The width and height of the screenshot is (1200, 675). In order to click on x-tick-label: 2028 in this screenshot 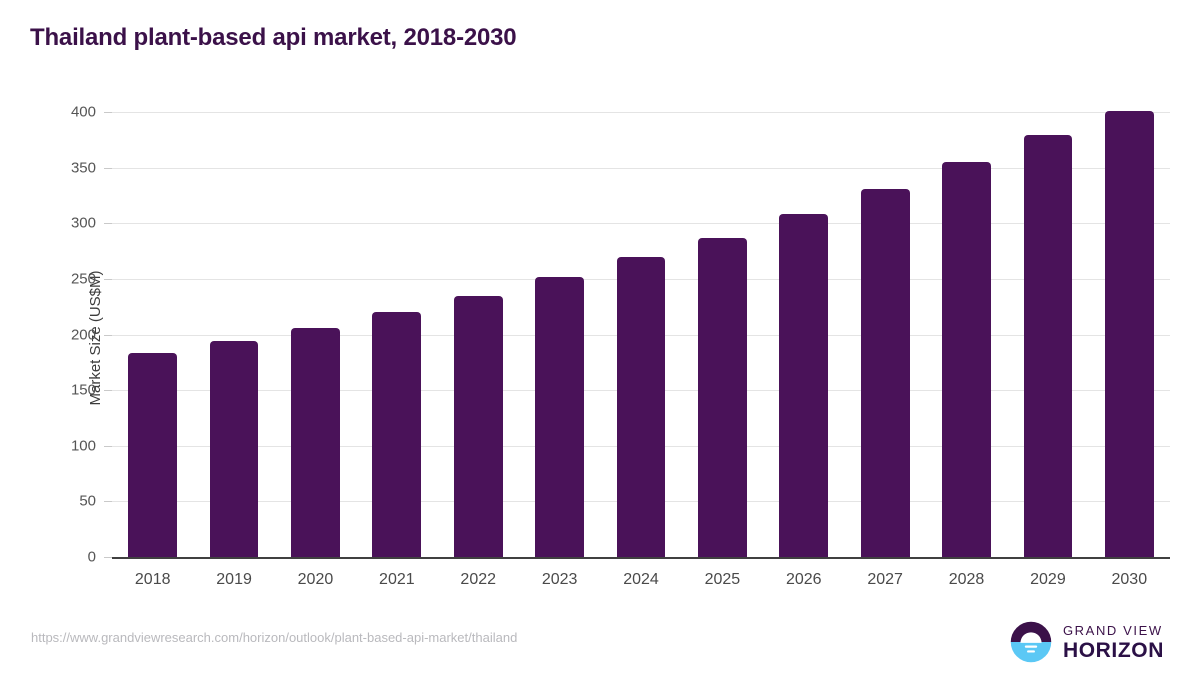, I will do `click(966, 579)`.